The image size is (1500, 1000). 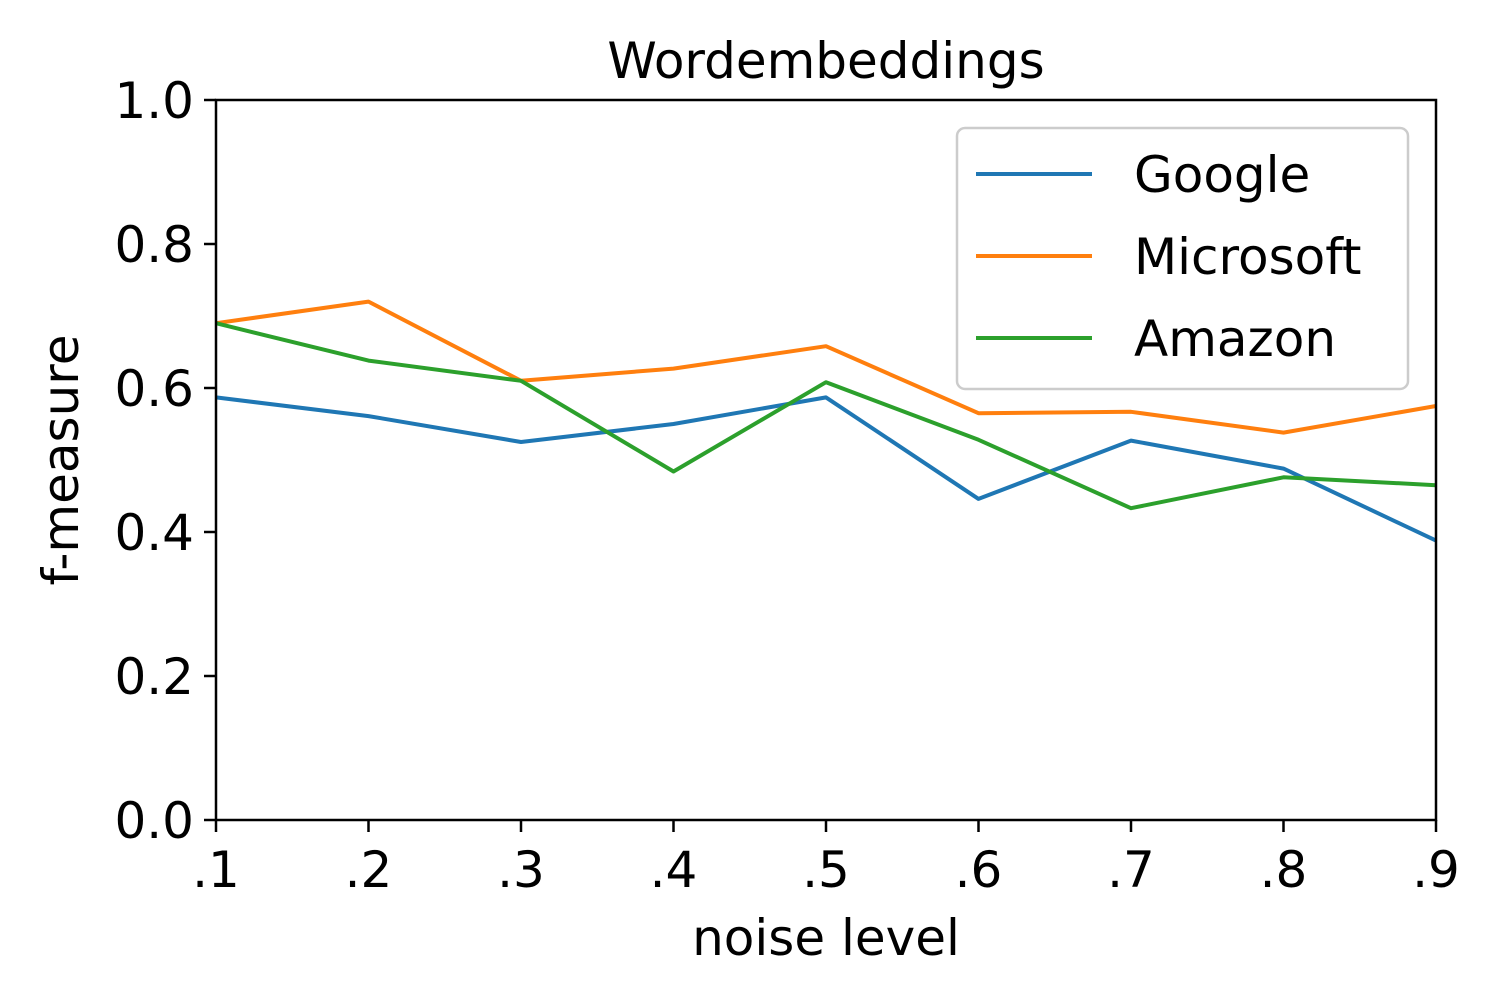 What do you see at coordinates (1222, 175) in the screenshot?
I see `legend-label-google: Google` at bounding box center [1222, 175].